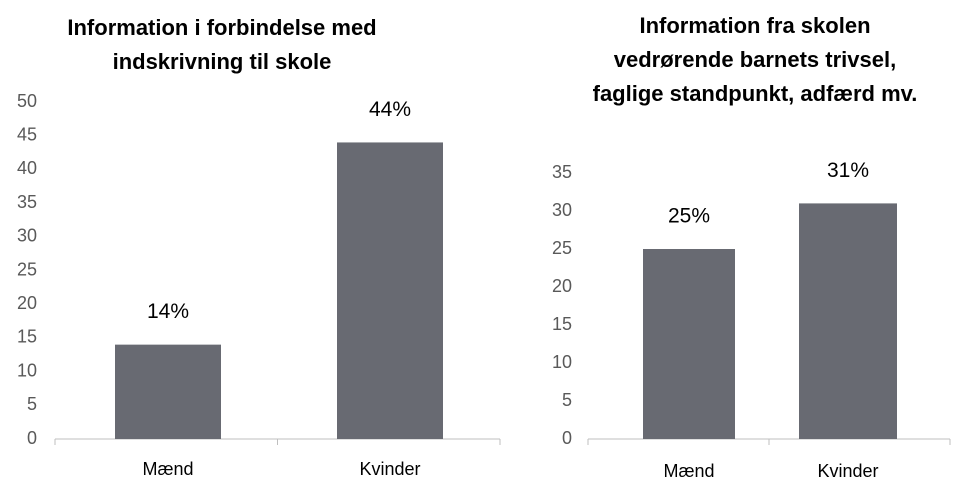 This screenshot has height=479, width=963. I want to click on y-tick-label: 45, so click(27, 134).